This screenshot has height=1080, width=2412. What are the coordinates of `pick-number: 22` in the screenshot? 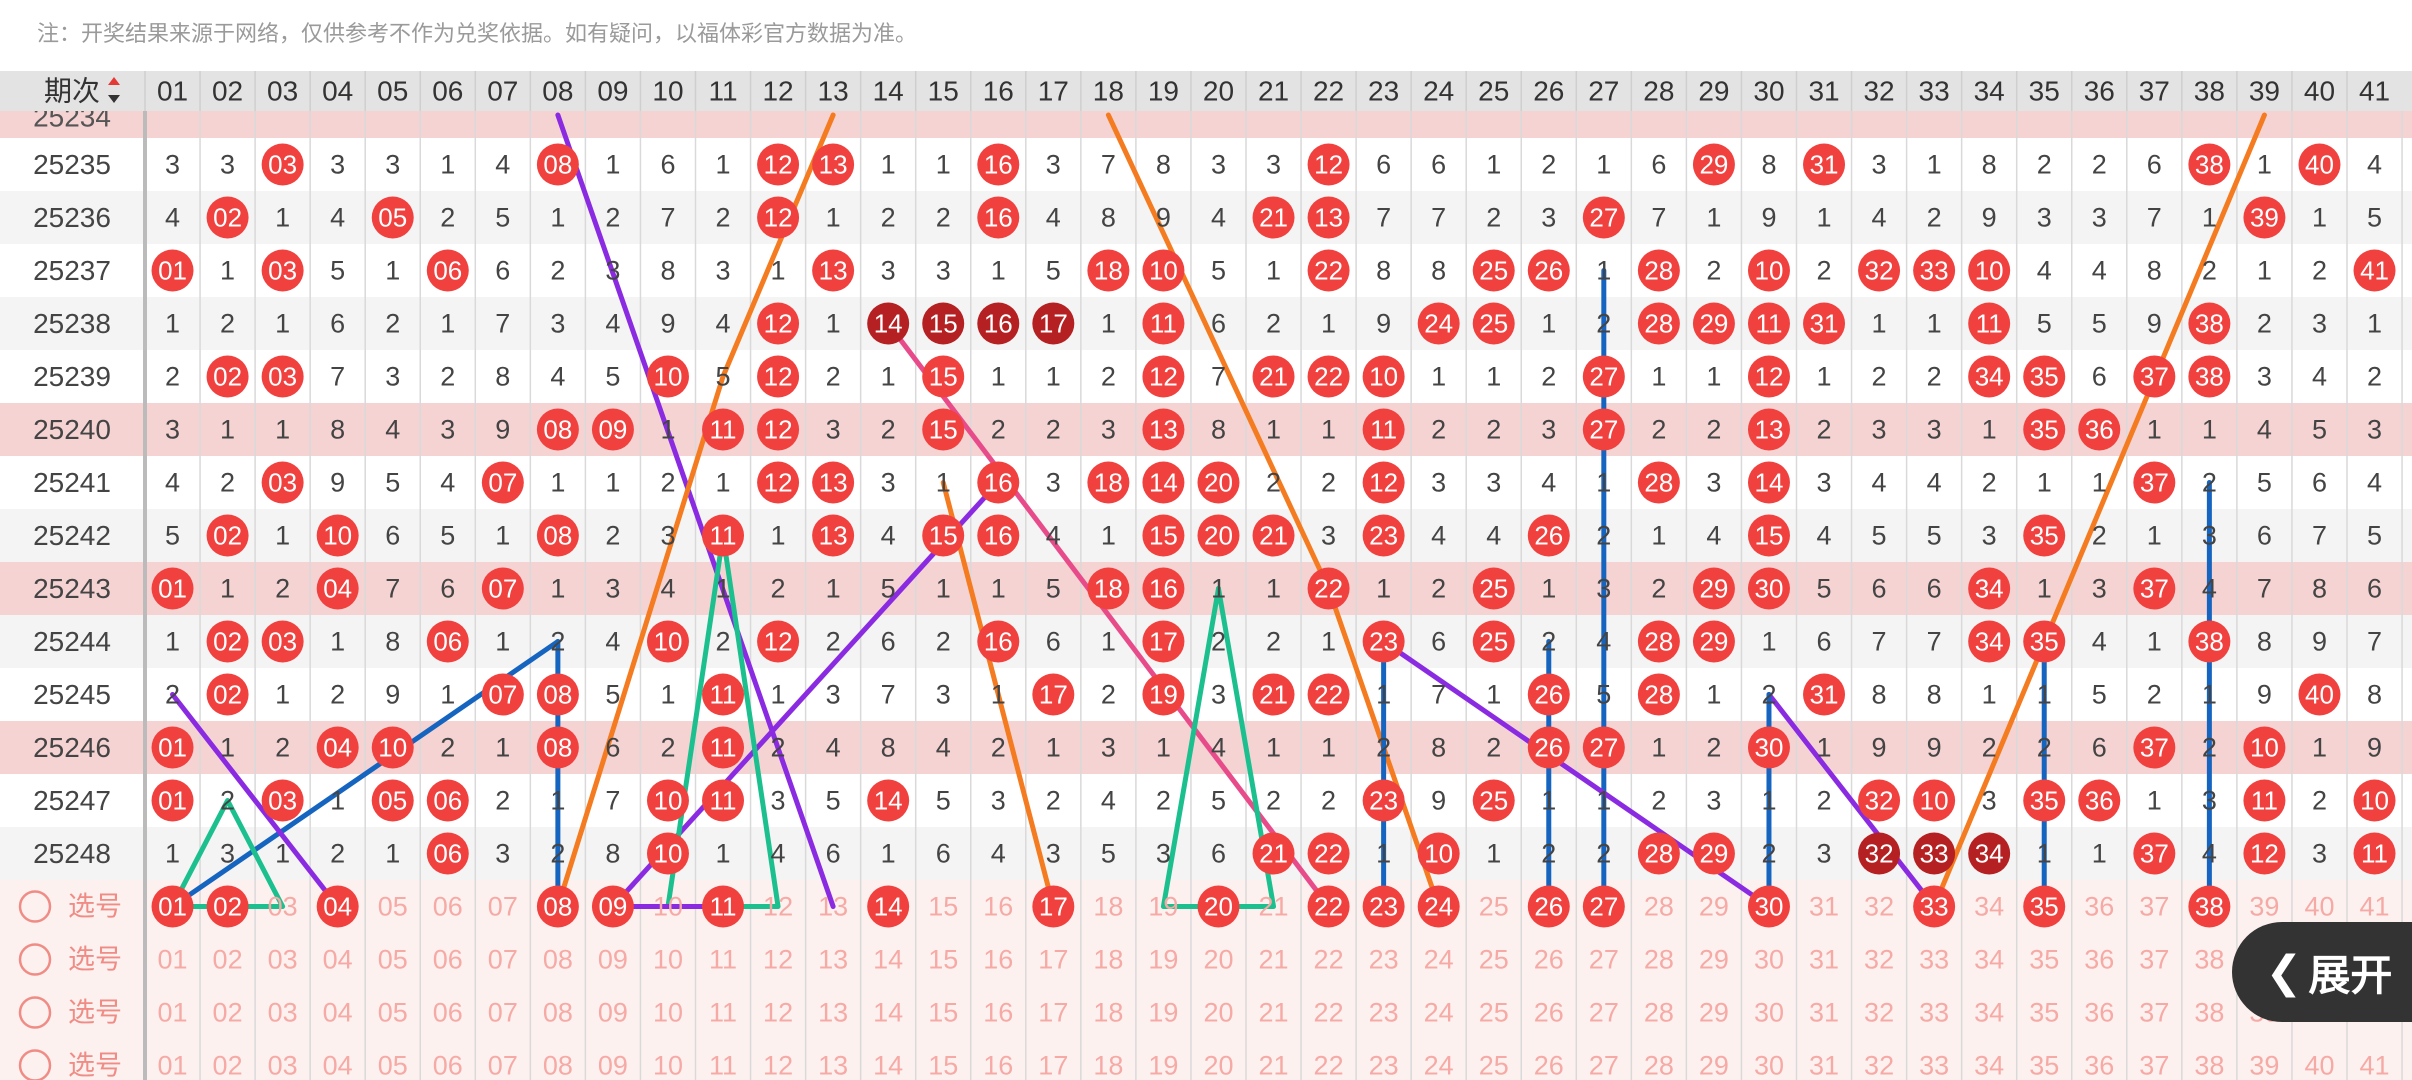 It's located at (1329, 1013).